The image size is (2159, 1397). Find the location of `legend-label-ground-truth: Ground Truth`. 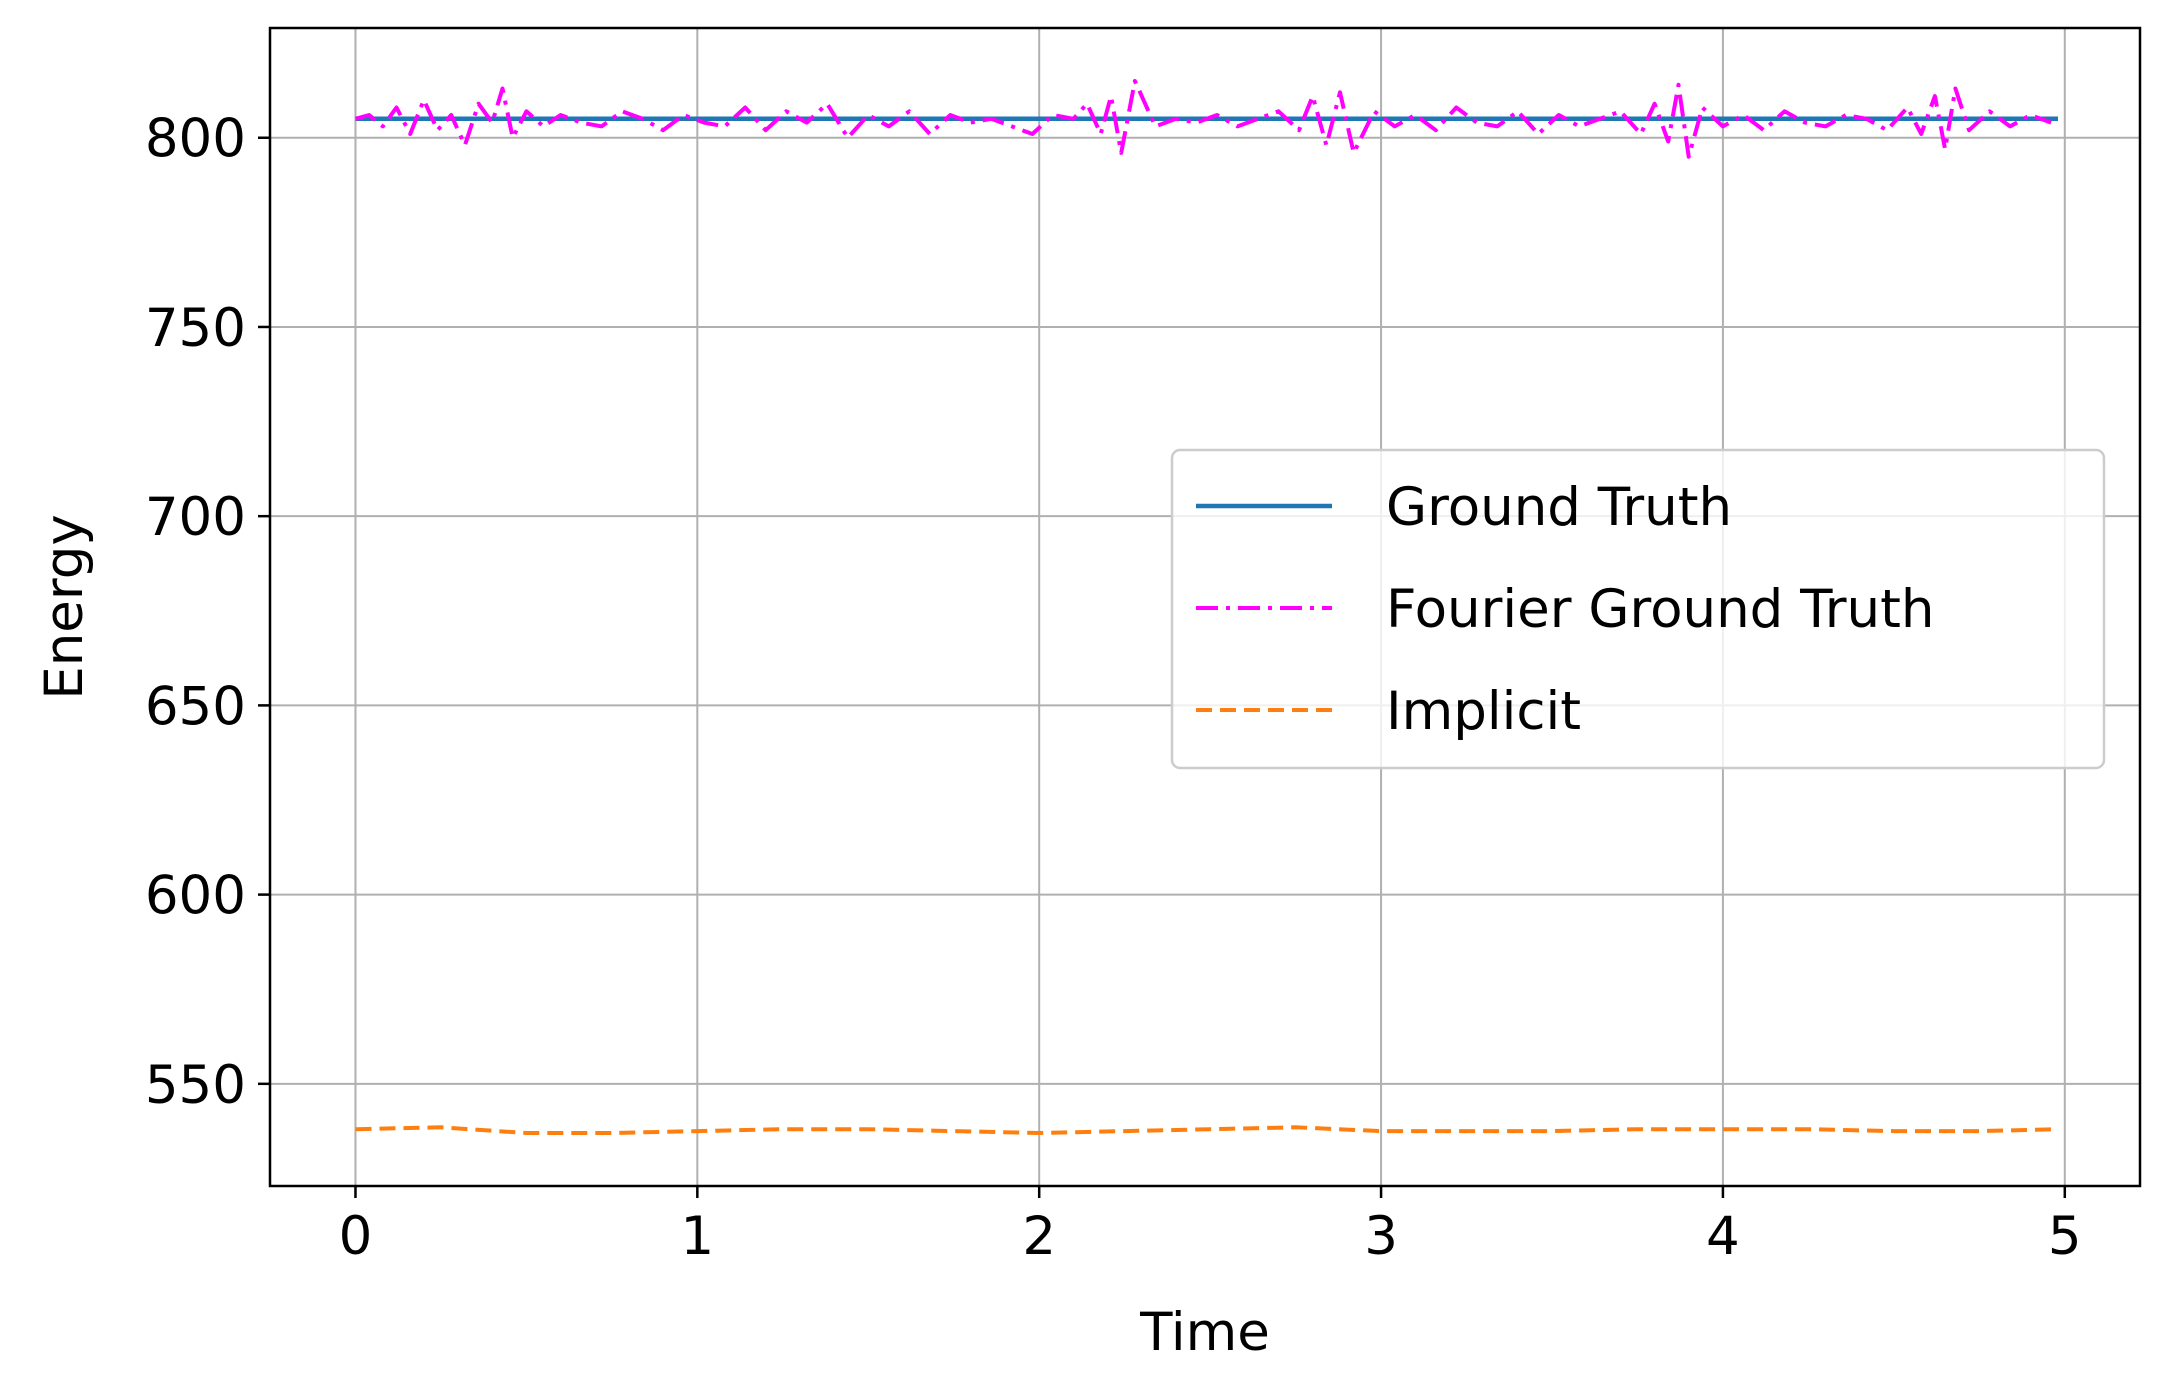

legend-label-ground-truth: Ground Truth is located at coordinates (1559, 507).